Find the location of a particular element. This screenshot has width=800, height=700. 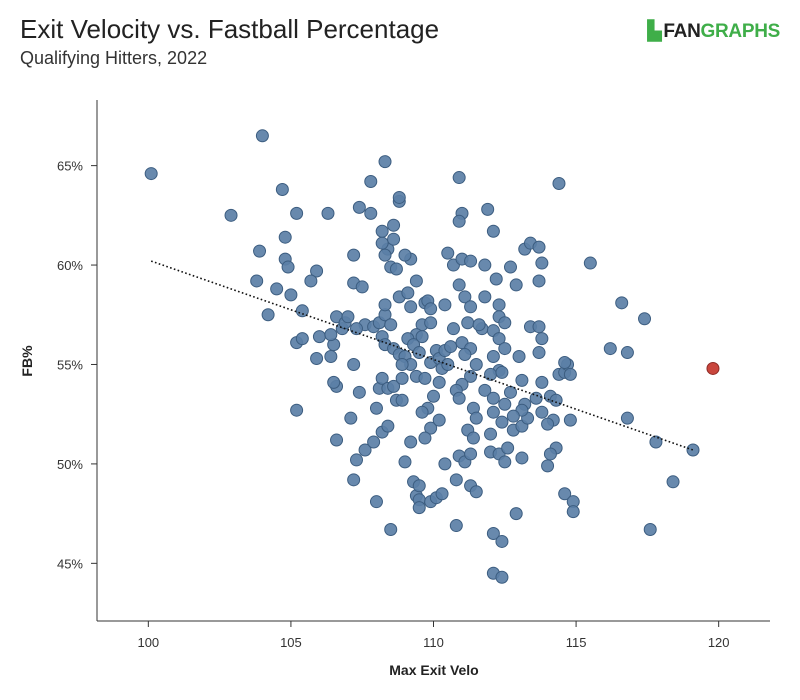

fangraphs-logo: ▙ FAN GRAPHS is located at coordinates (713, 31).